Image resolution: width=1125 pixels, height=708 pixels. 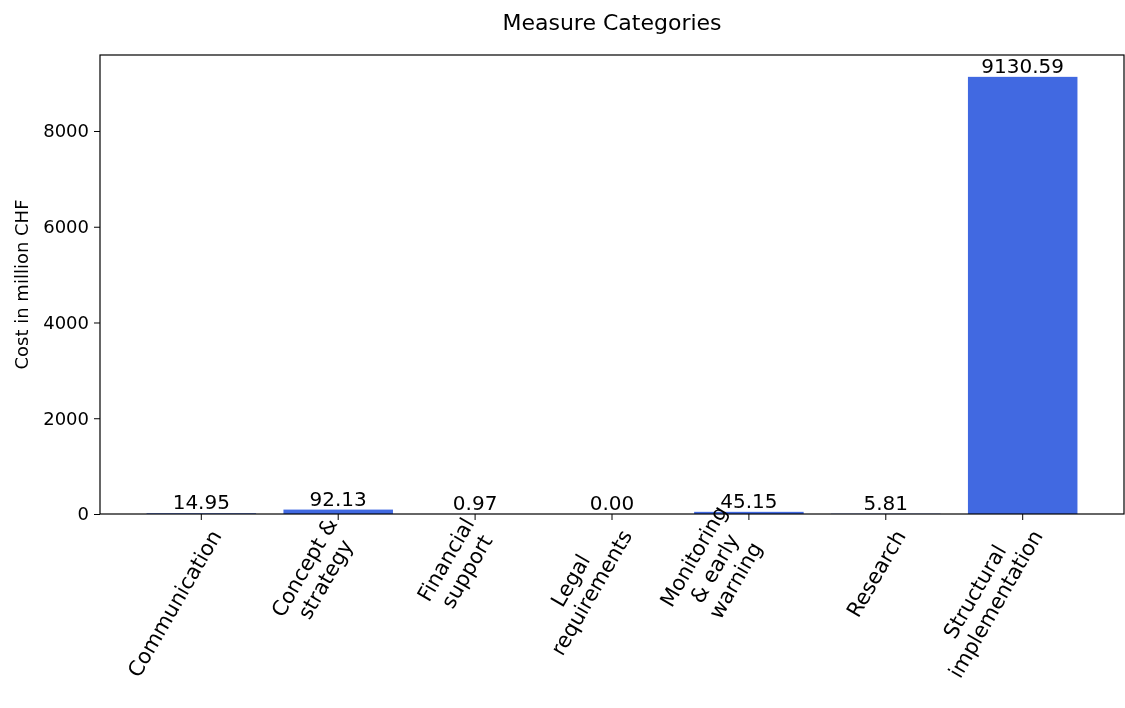 What do you see at coordinates (21, 284) in the screenshot?
I see `y-axis-title: Cost in million CHF` at bounding box center [21, 284].